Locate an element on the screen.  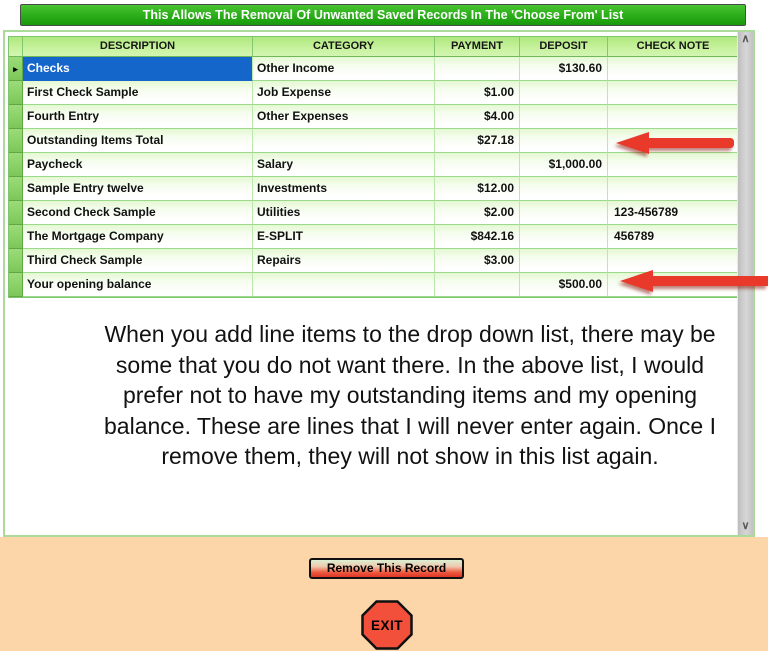
table-row: First Check Sample Job Expense $1.00 is located at coordinates (373, 93).